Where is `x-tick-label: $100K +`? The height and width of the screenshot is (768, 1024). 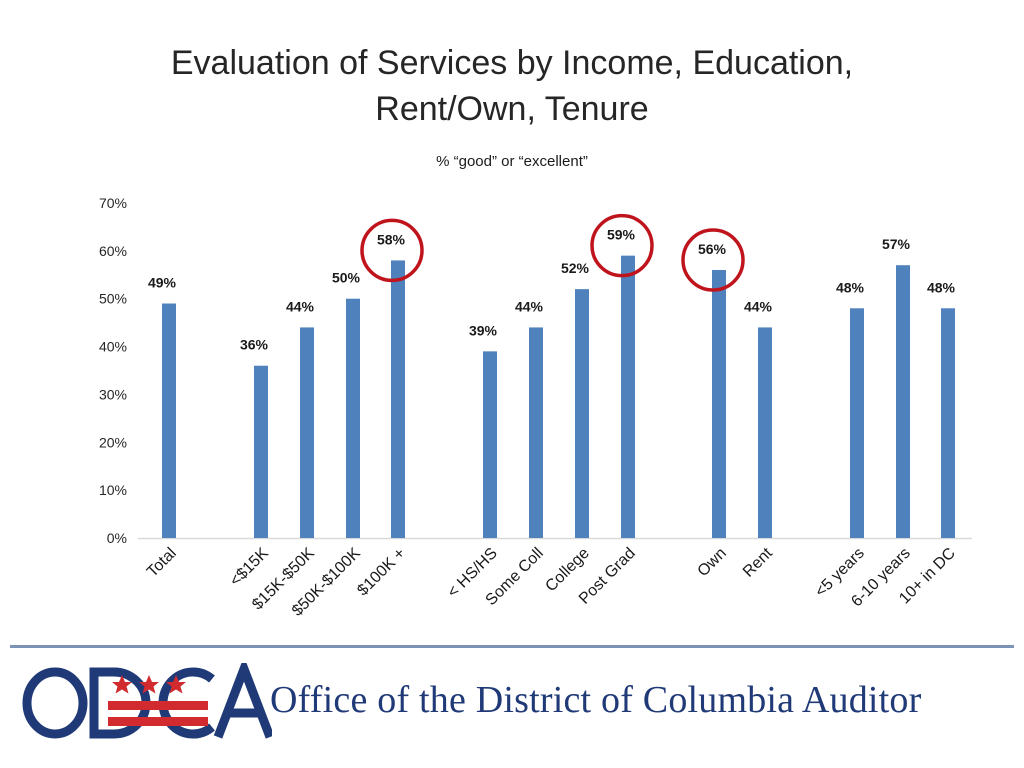
x-tick-label: $100K + is located at coordinates (381, 572).